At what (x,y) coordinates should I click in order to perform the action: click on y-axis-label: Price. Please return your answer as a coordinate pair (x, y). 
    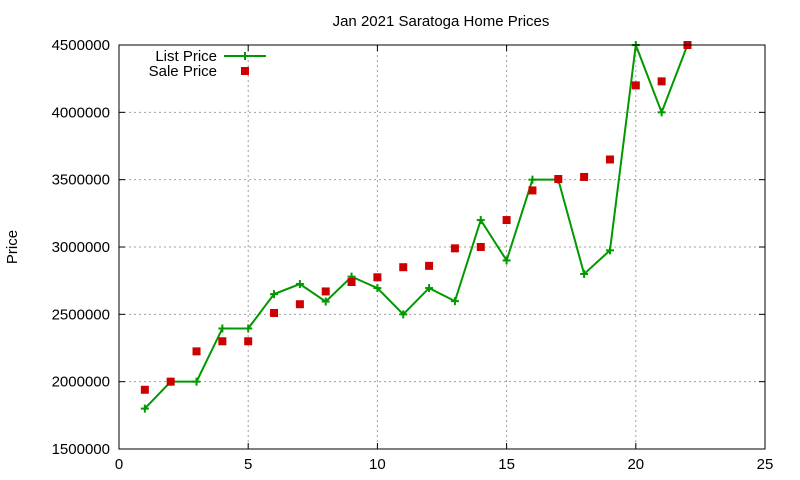
    Looking at the image, I should click on (12, 247).